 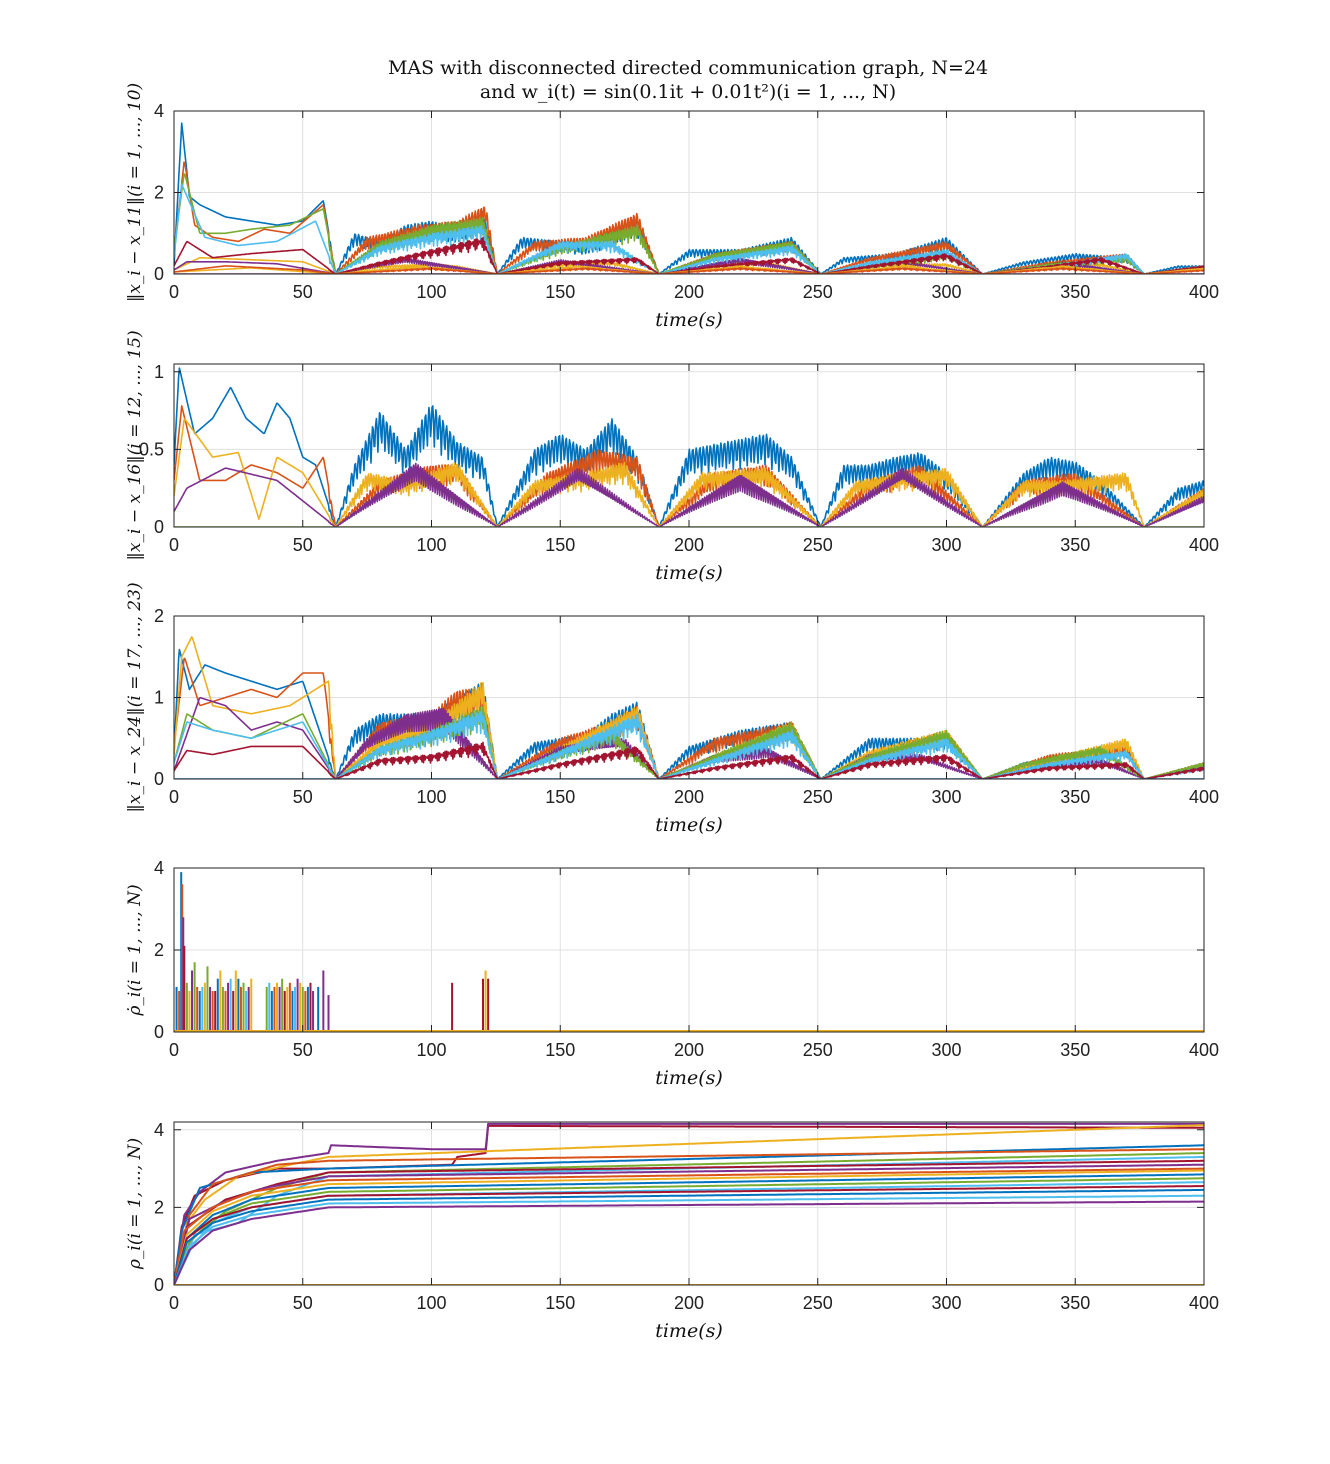 I want to click on y-axis-label: ‖x_i − x_16‖(i = 12, ..., 15), so click(x=135, y=445).